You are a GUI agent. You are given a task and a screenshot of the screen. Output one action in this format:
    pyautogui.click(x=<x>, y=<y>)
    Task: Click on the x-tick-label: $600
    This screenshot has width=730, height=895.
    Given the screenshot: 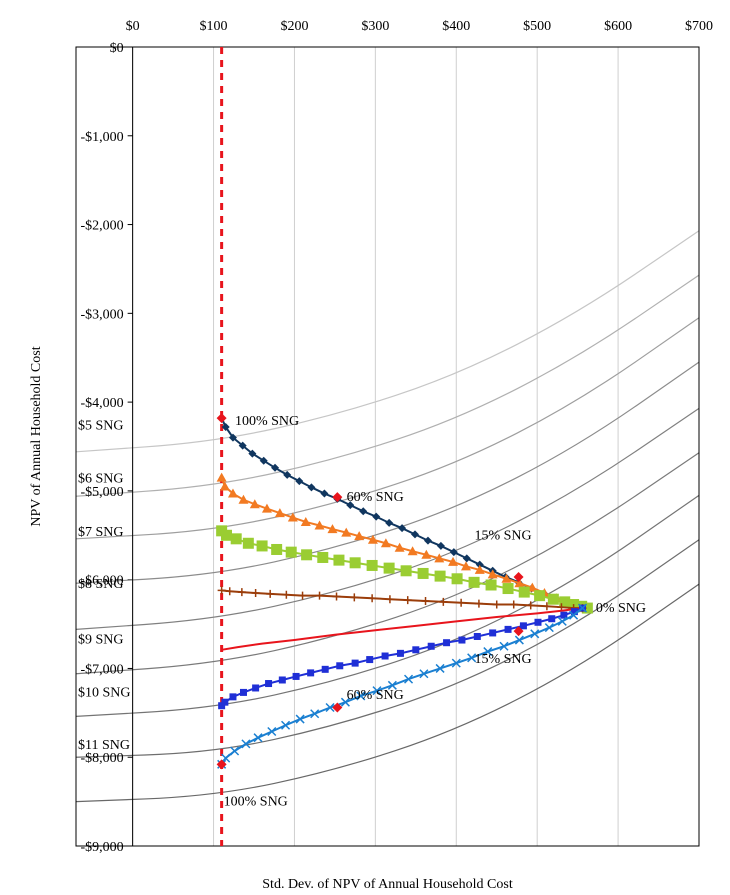 What is the action you would take?
    pyautogui.click(x=618, y=26)
    